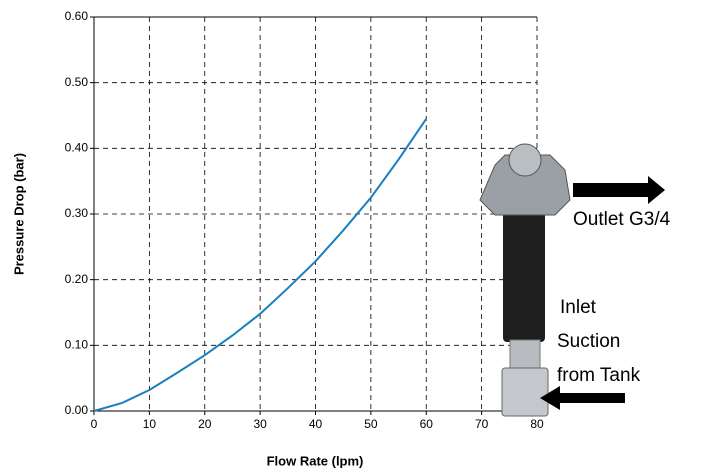  Describe the element at coordinates (77, 279) in the screenshot. I see `y-tick-label: 0.20` at that location.